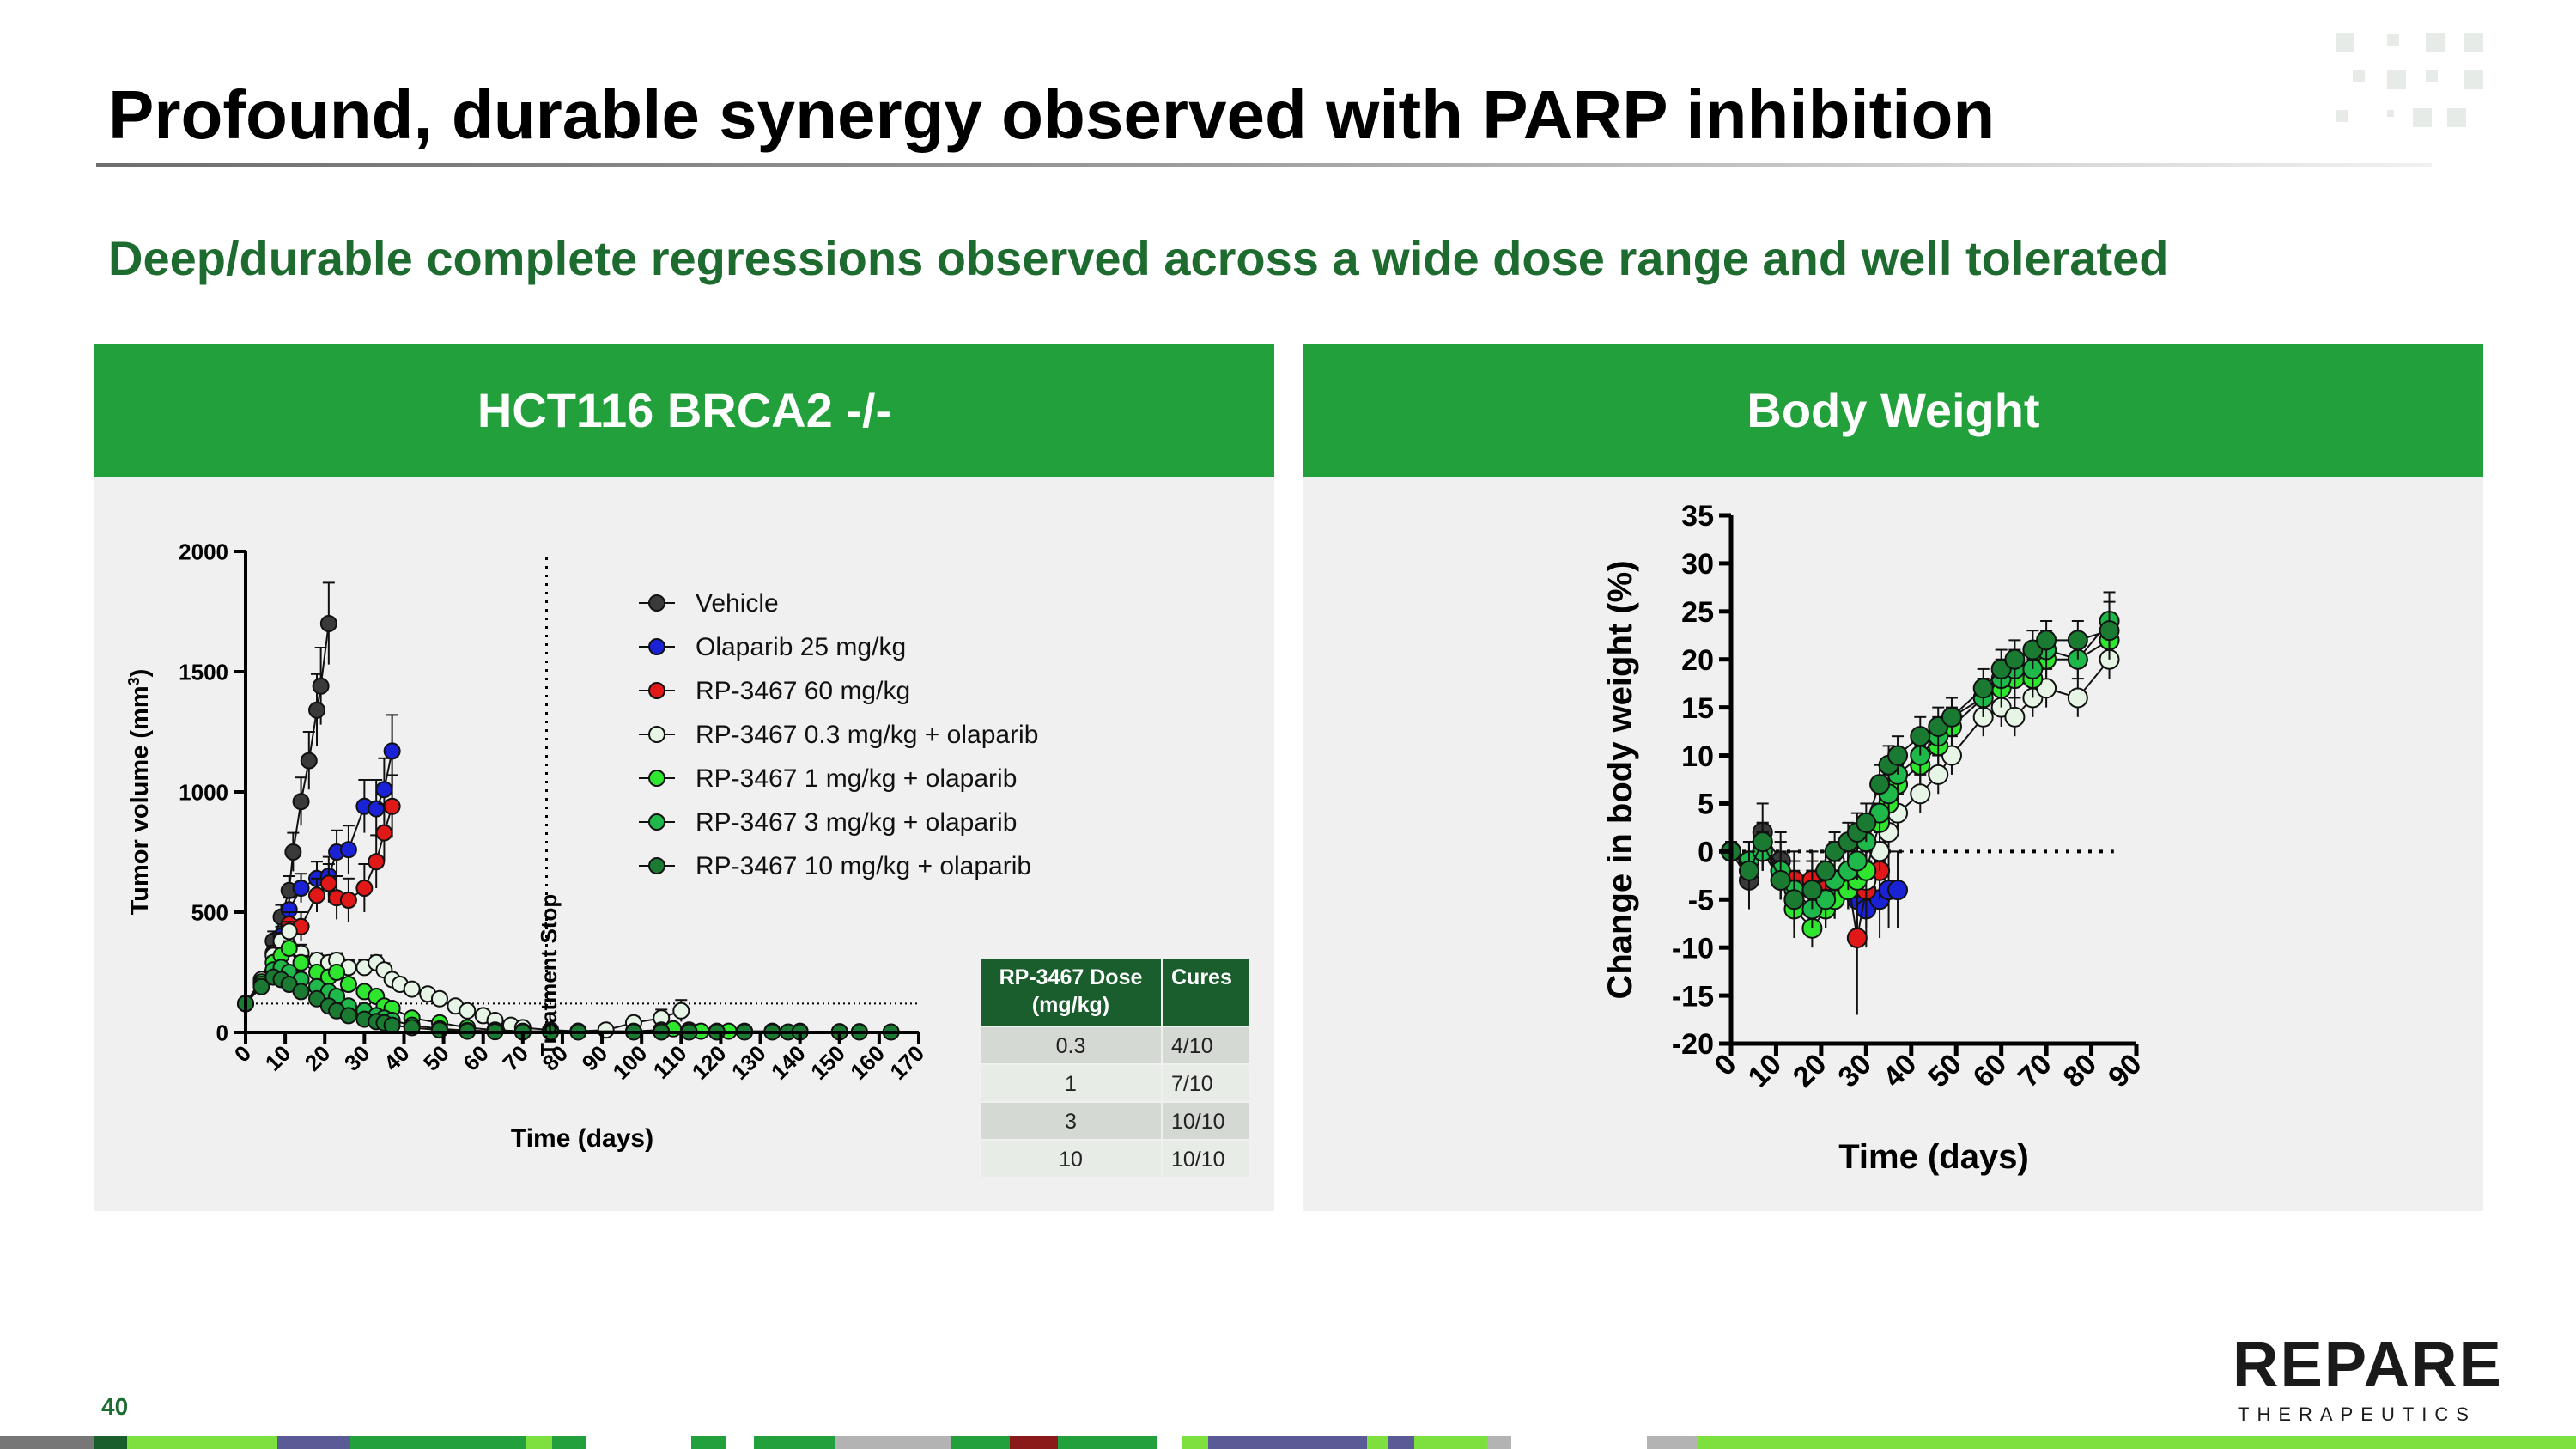 The height and width of the screenshot is (1449, 2576). What do you see at coordinates (2357, 1414) in the screenshot?
I see `logo-subtext: THERAPEUTICS` at bounding box center [2357, 1414].